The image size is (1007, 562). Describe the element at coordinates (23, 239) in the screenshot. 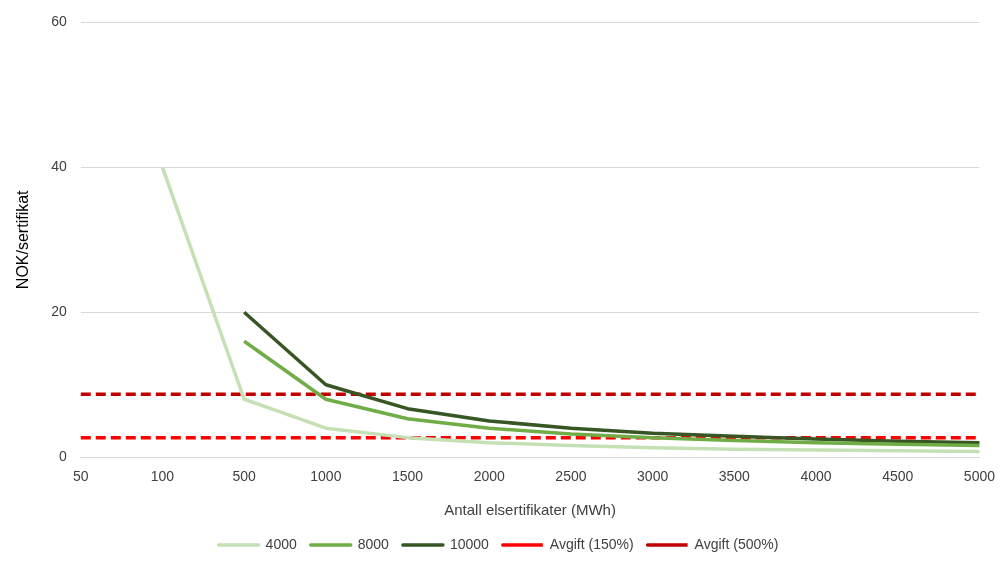

I see `y-axis-title: NOK/sertifikat` at that location.